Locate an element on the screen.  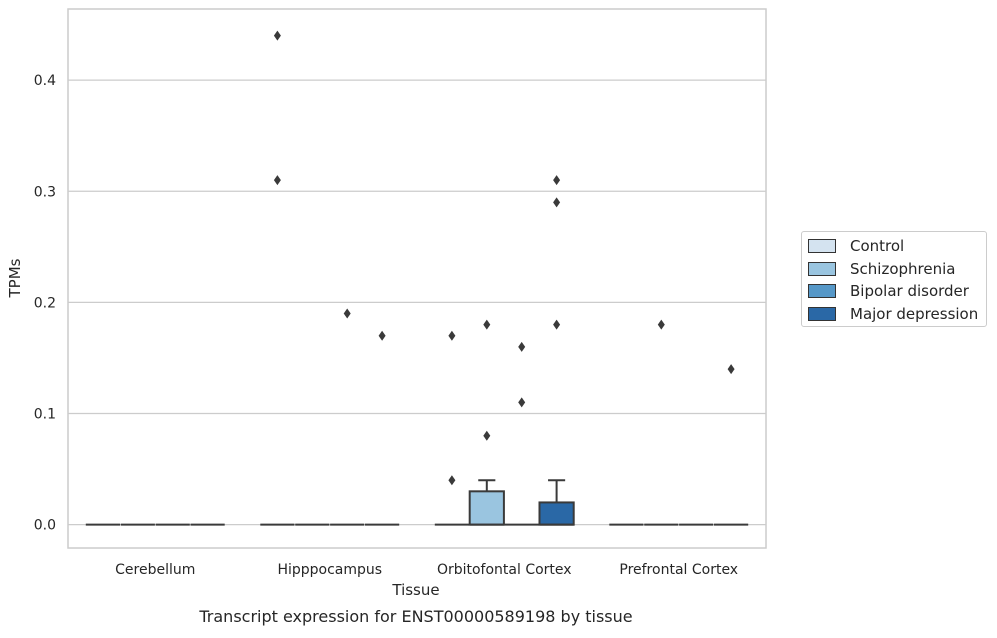
boxes is located at coordinates (417, 502).